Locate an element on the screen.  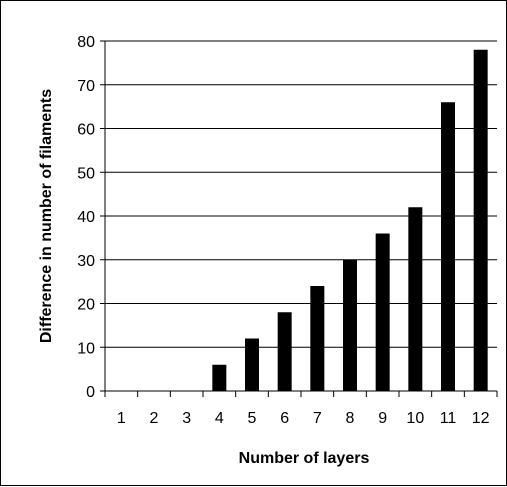
x-tick-label: 4 is located at coordinates (219, 418).